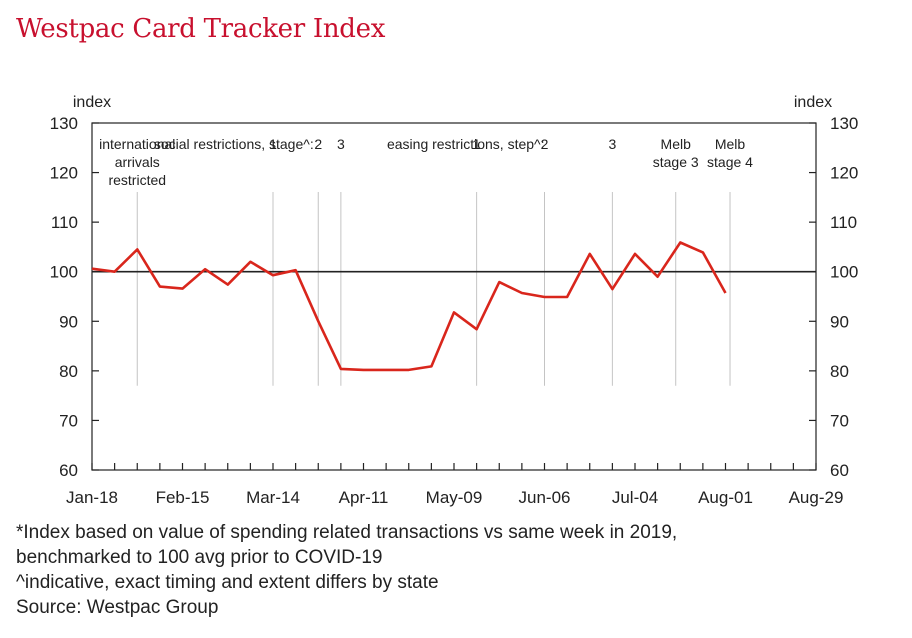 This screenshot has height=638, width=912. What do you see at coordinates (364, 497) in the screenshot?
I see `x-tick-label: Apr-11` at bounding box center [364, 497].